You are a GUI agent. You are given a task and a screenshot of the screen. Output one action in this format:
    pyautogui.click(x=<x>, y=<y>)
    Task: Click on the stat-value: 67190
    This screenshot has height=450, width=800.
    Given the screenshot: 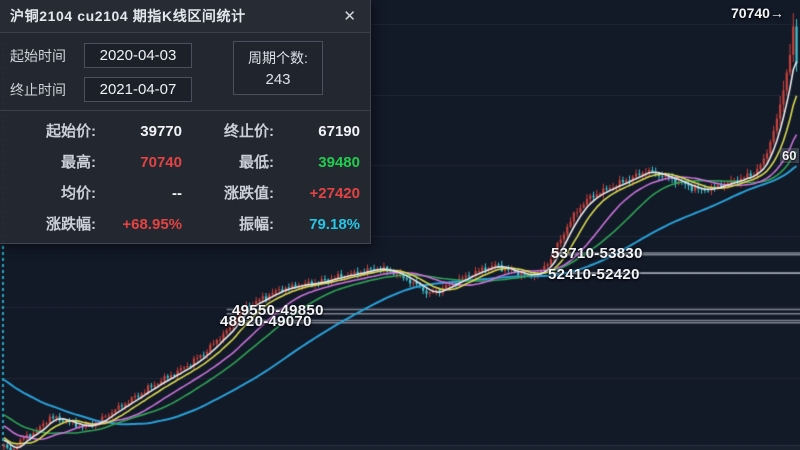 What is the action you would take?
    pyautogui.click(x=339, y=131)
    